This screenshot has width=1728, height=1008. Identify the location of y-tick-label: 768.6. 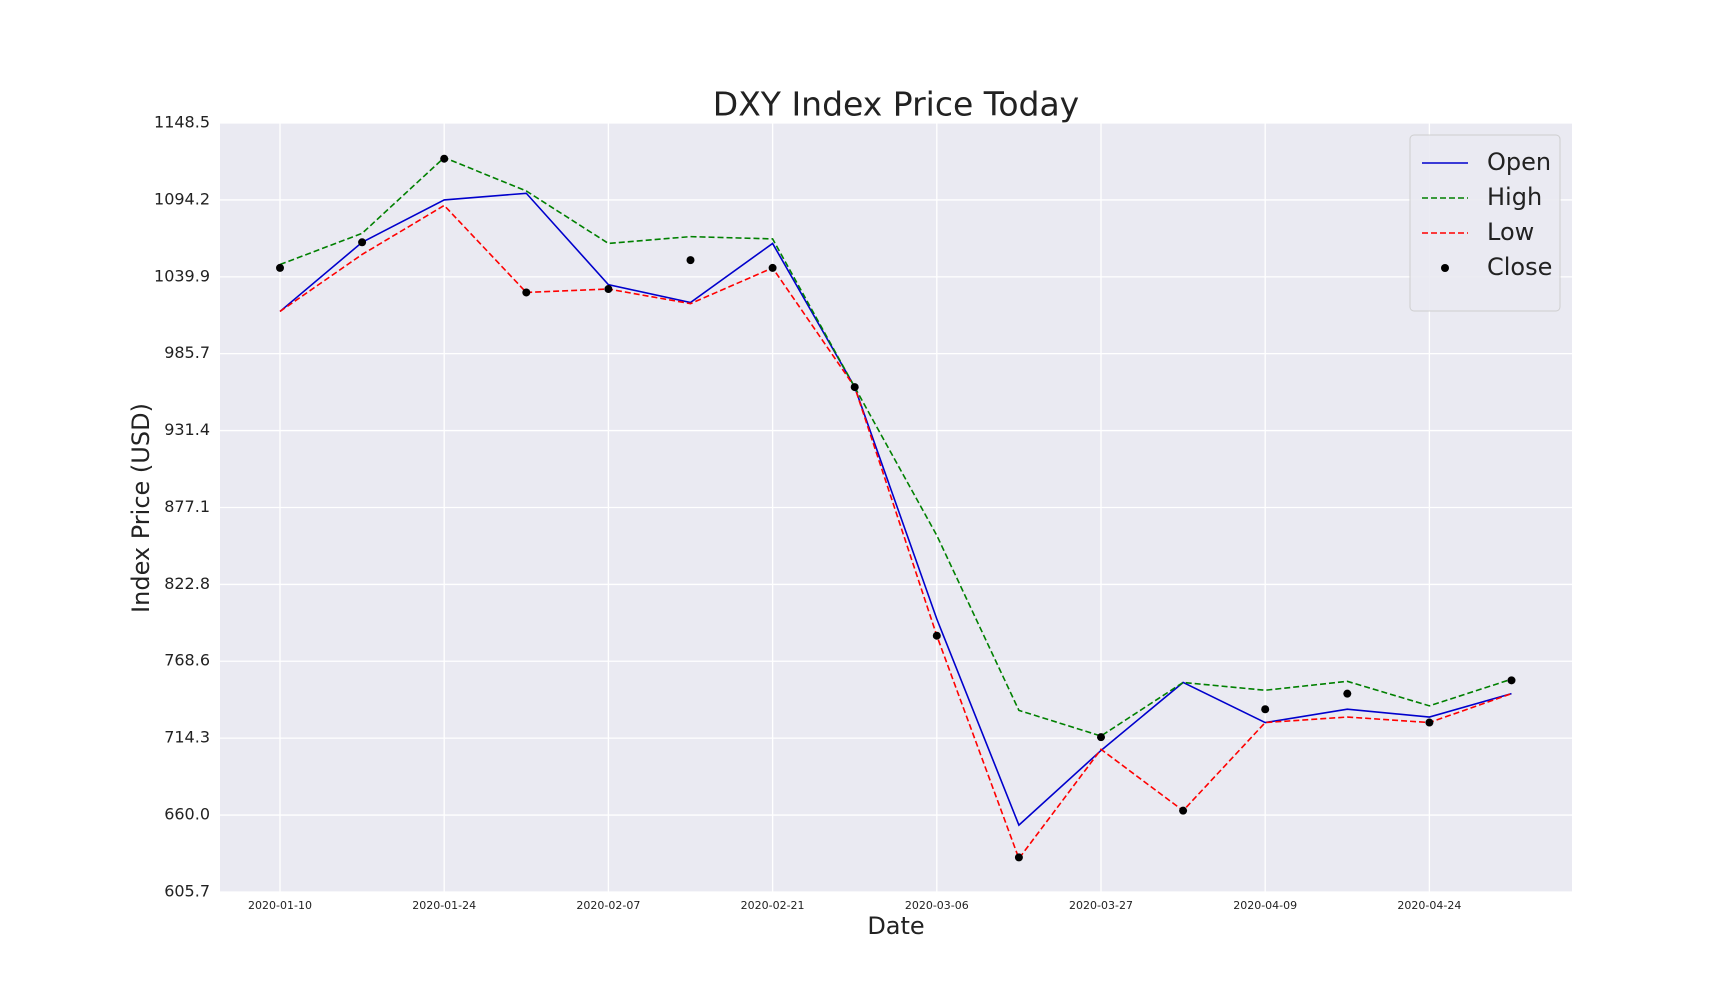
(187, 660).